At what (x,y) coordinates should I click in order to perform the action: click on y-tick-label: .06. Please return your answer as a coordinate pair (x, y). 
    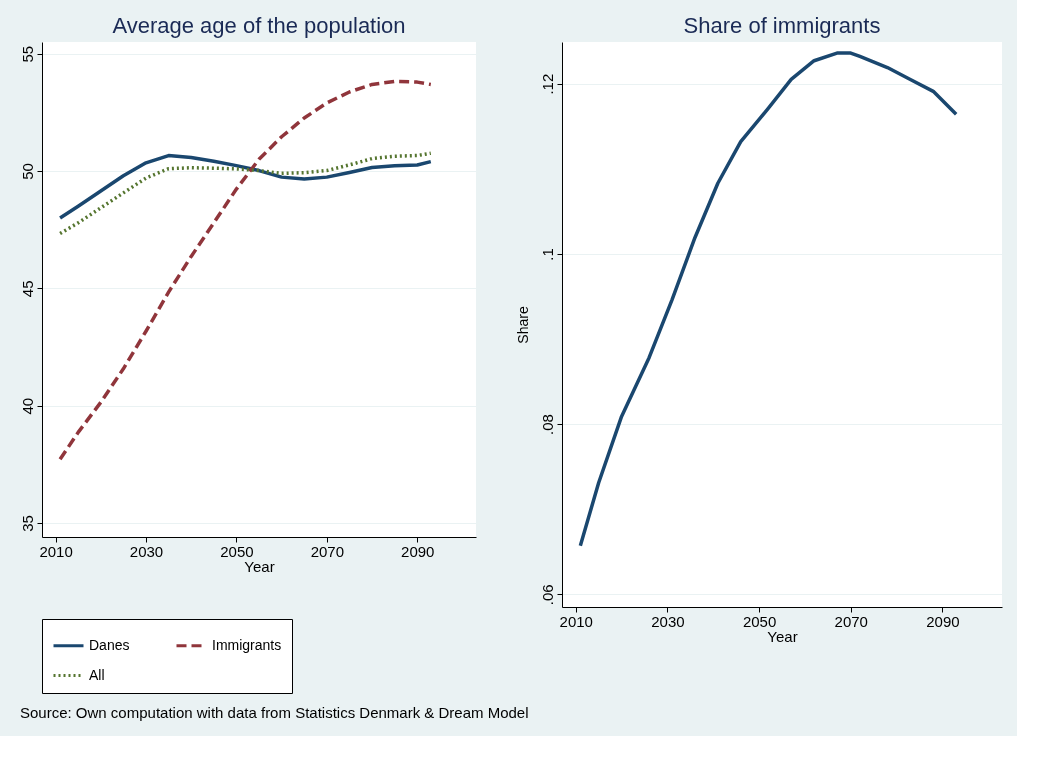
    Looking at the image, I should click on (547, 595).